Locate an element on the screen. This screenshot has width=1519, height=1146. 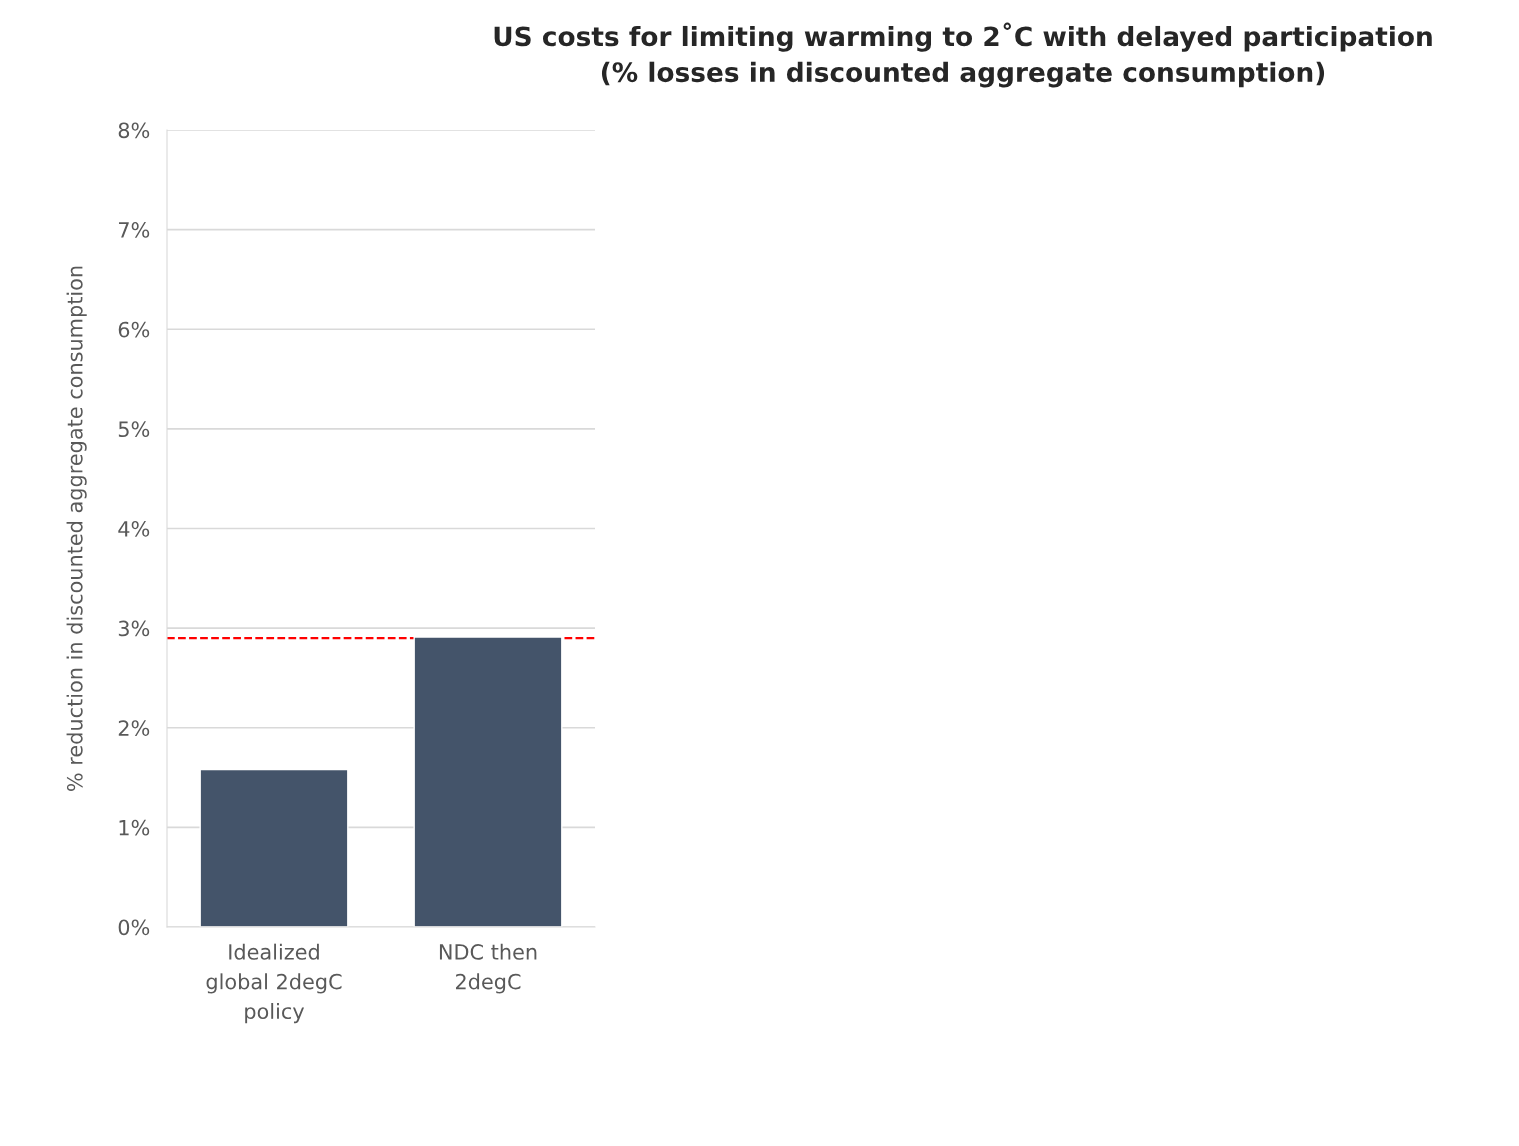
y-tick-label: 0% is located at coordinates (134, 927).